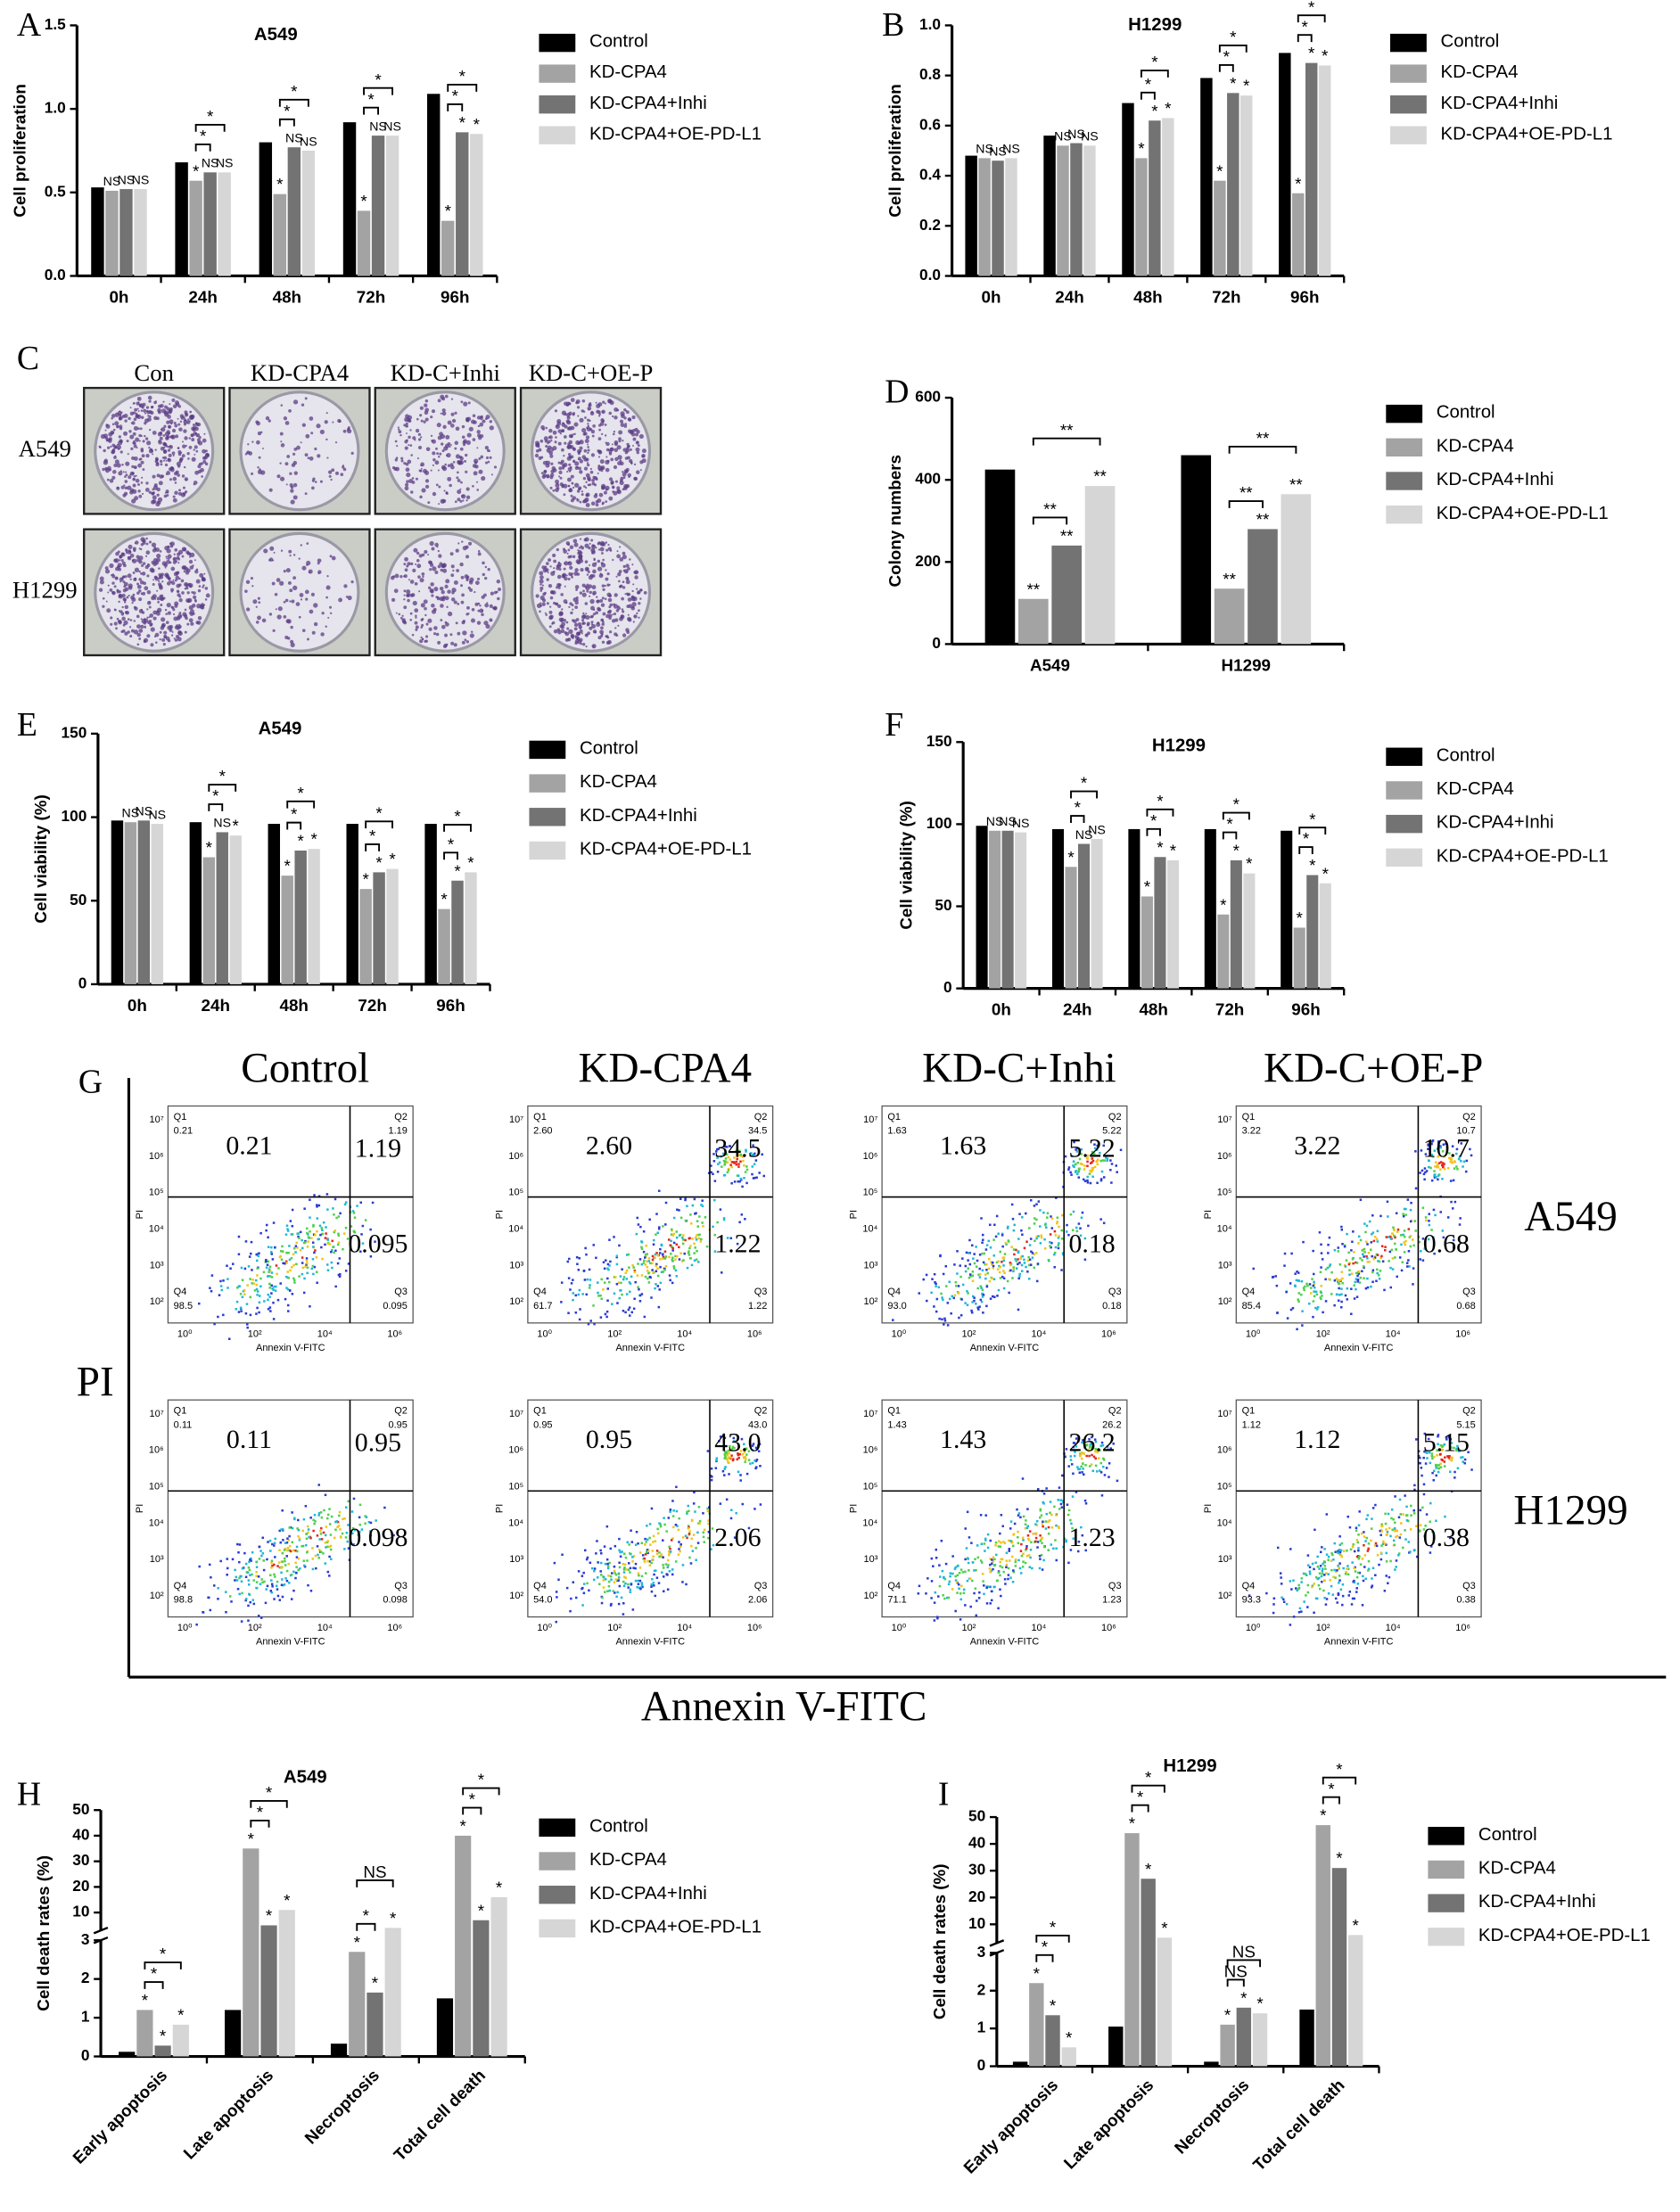 The width and height of the screenshot is (1680, 2212). I want to click on quadrant-value-small: 61.7, so click(542, 1306).